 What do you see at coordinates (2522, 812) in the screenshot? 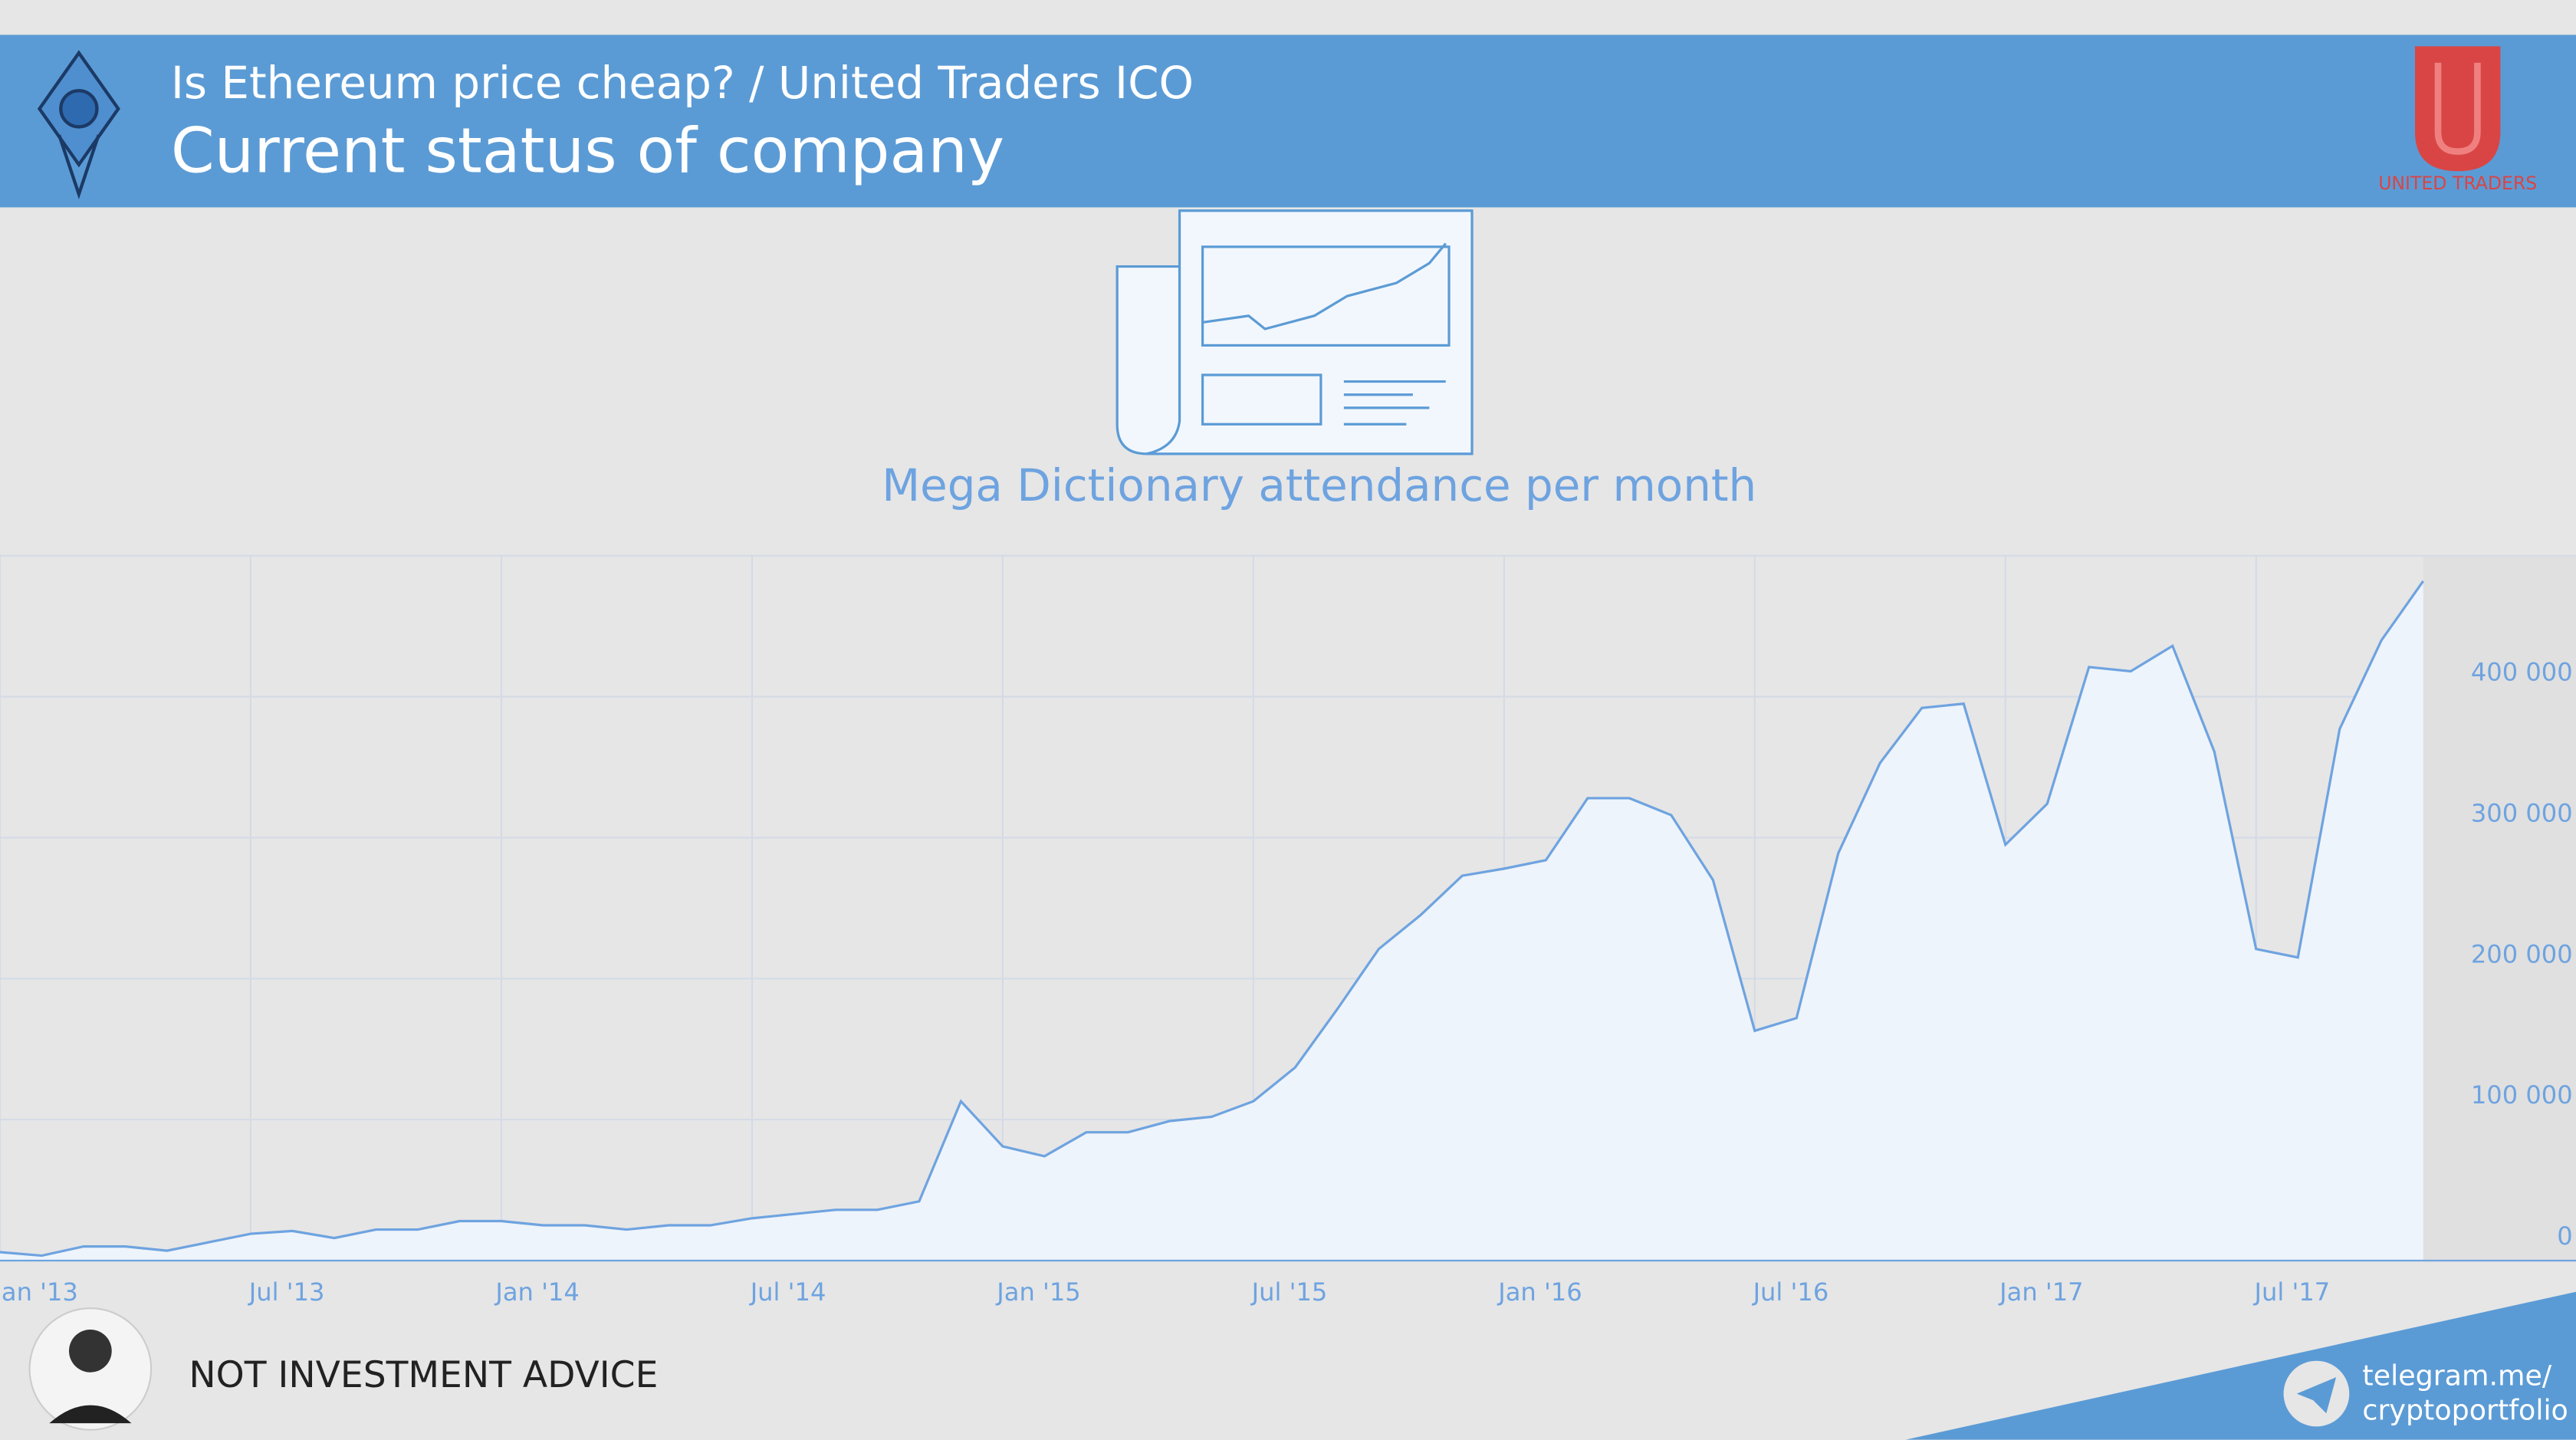
I see `y-tick-label: 300 000` at bounding box center [2522, 812].